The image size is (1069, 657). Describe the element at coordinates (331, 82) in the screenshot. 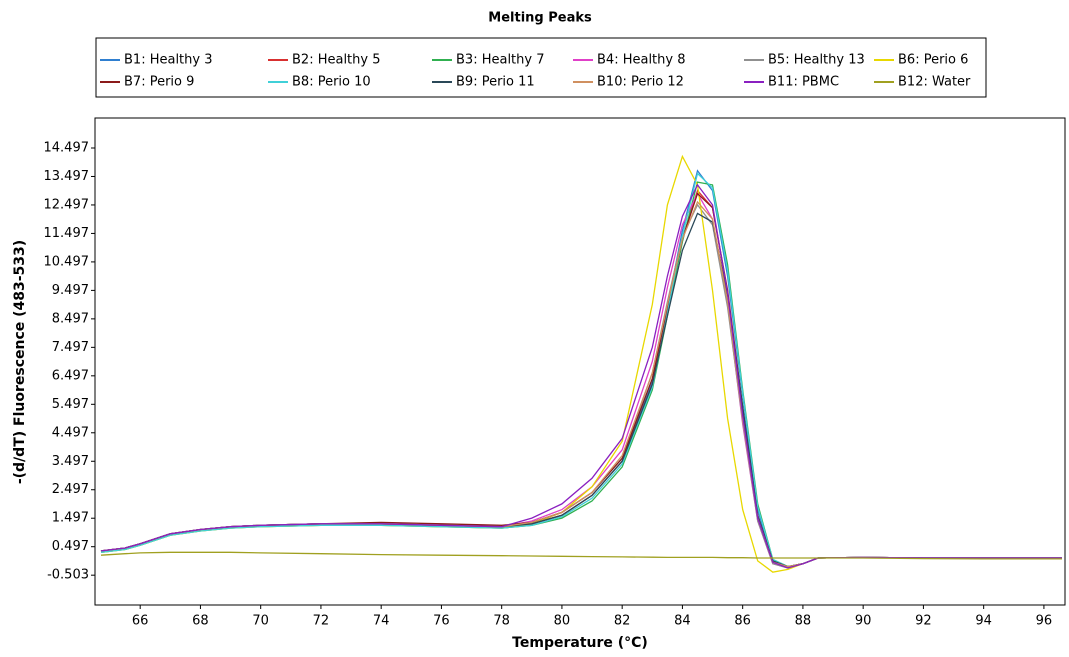

I see `legend-label: B8: Perio 10` at that location.